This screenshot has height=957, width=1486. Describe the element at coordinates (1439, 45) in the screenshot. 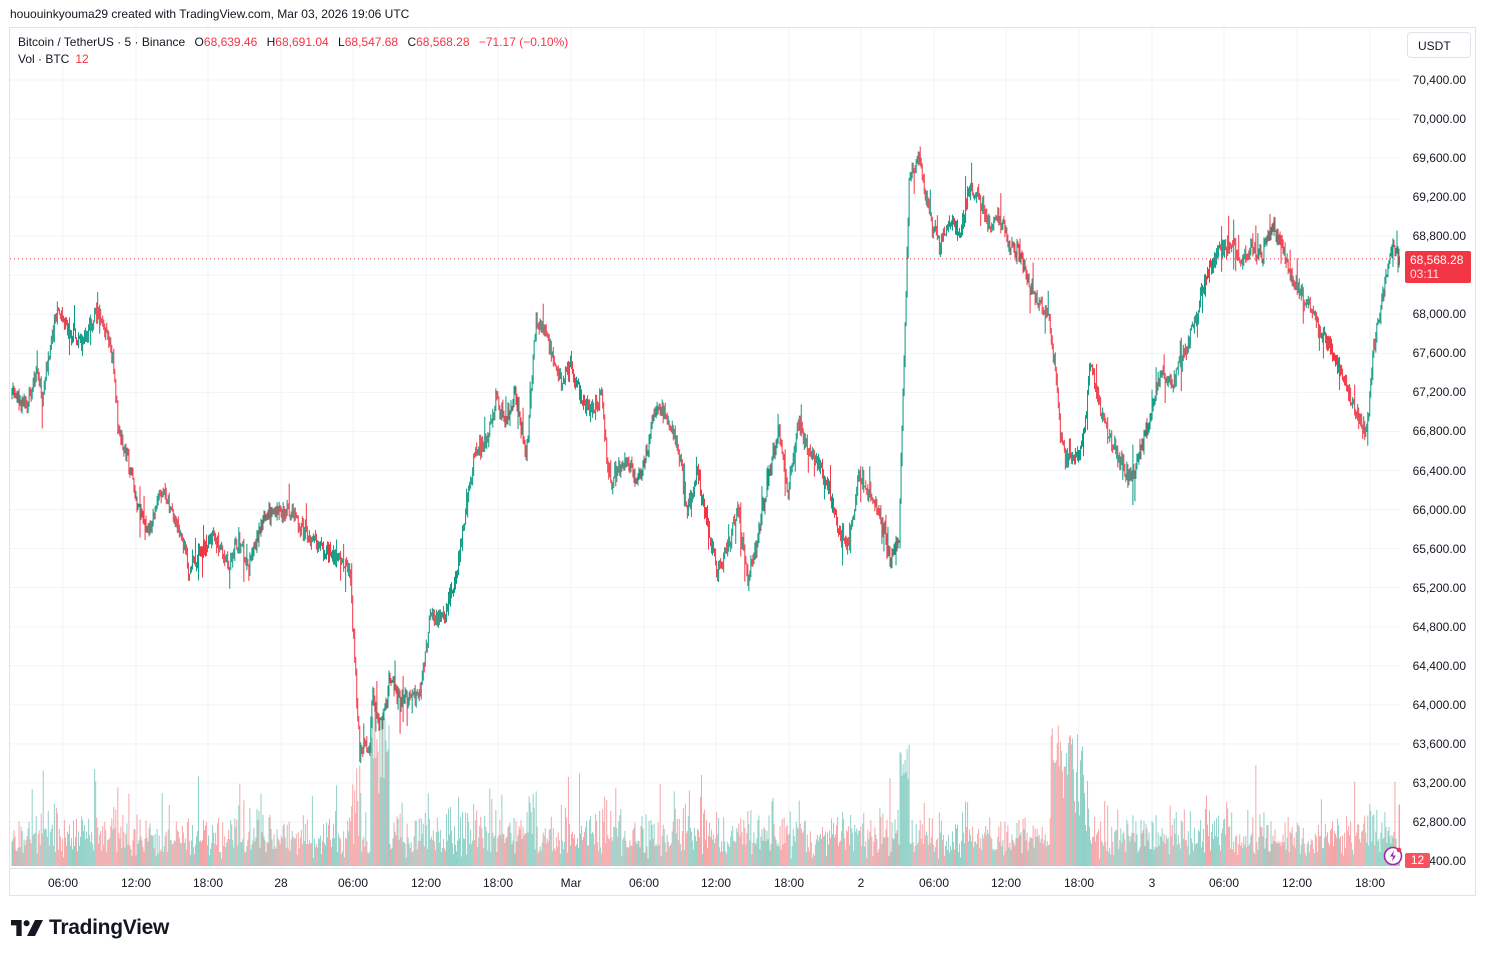

I see `currency-unit-button: USDT` at that location.